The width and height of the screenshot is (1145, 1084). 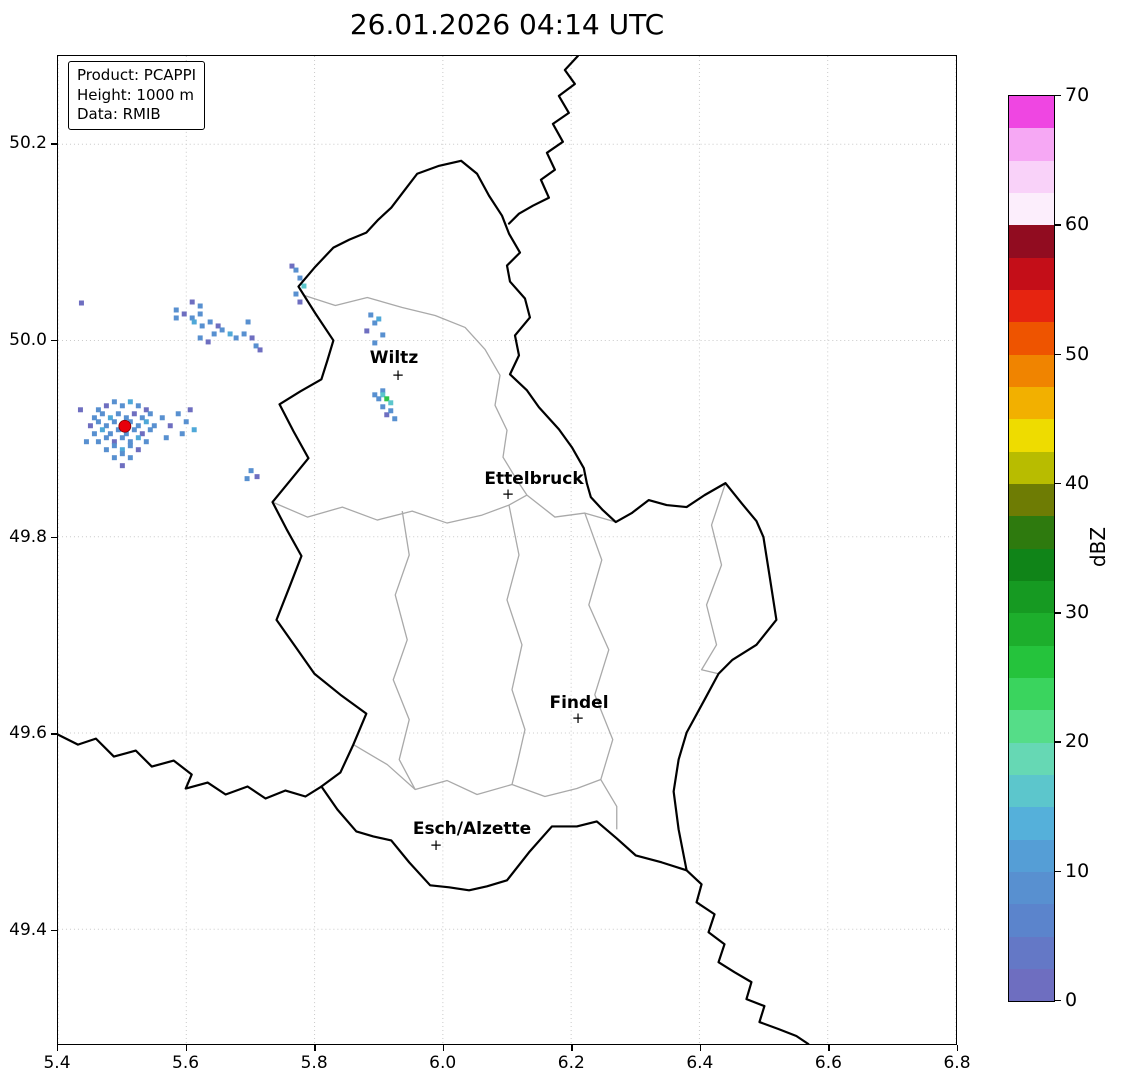 I want to click on colorbar-tick-label: 30, so click(x=1077, y=612).